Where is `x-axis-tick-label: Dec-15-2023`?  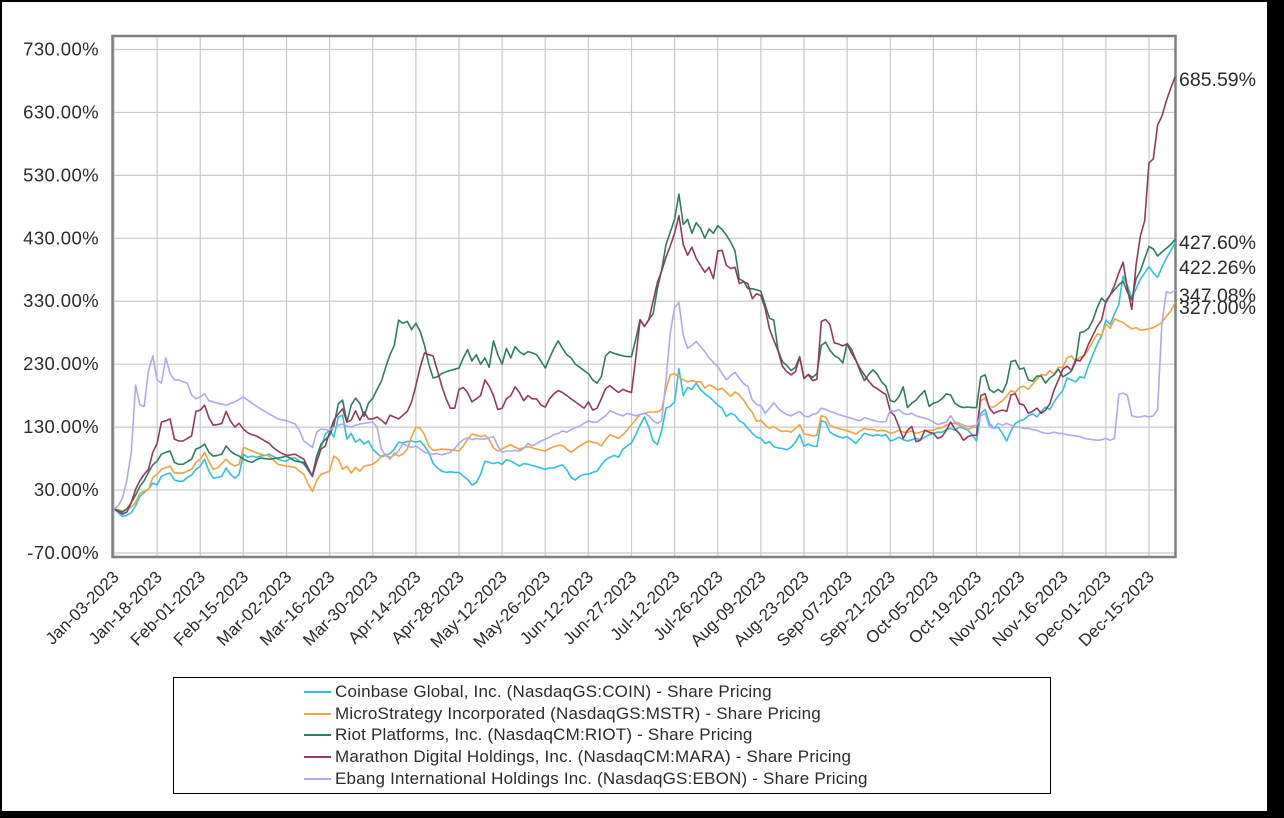 x-axis-tick-label: Dec-15-2023 is located at coordinates (1116, 608).